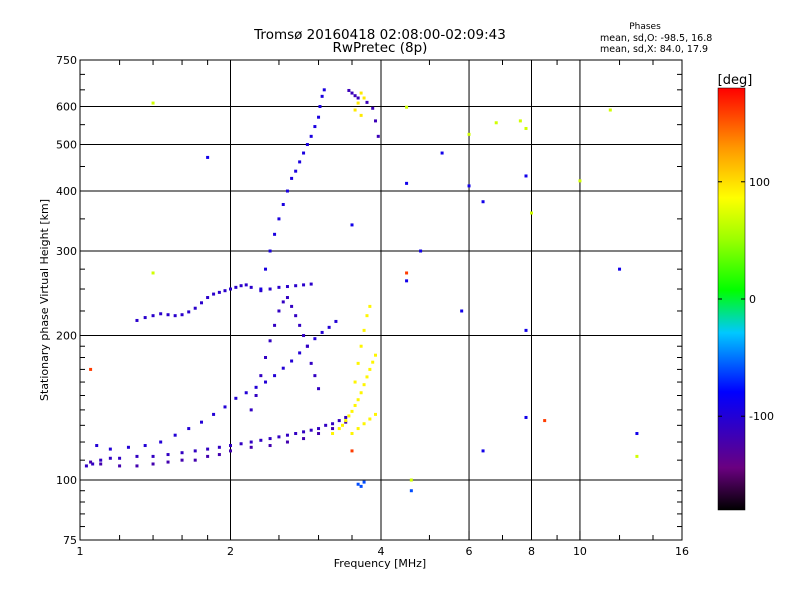 Image resolution: width=800 pixels, height=600 pixels. What do you see at coordinates (531, 551) in the screenshot?
I see `x-tick-label: 8` at bounding box center [531, 551].